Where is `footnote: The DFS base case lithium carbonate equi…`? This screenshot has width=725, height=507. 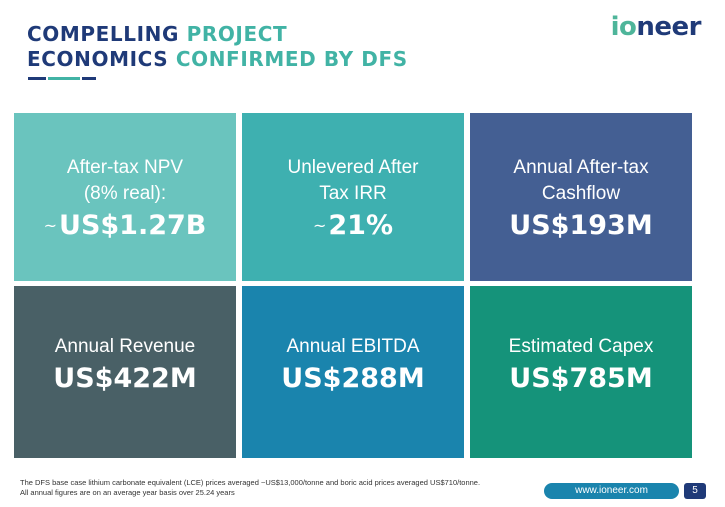 footnote: The DFS base case lithium carbonate equi… is located at coordinates (250, 488).